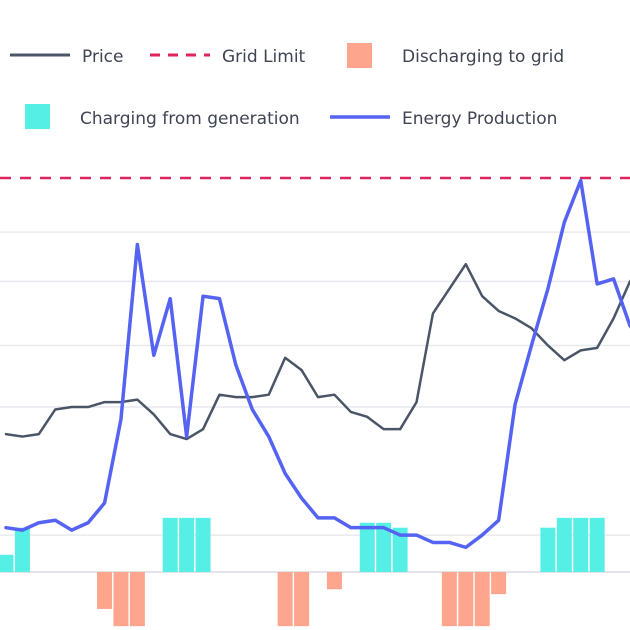 The height and width of the screenshot is (630, 630). What do you see at coordinates (102, 57) in the screenshot?
I see `legend-price-label: Price` at bounding box center [102, 57].